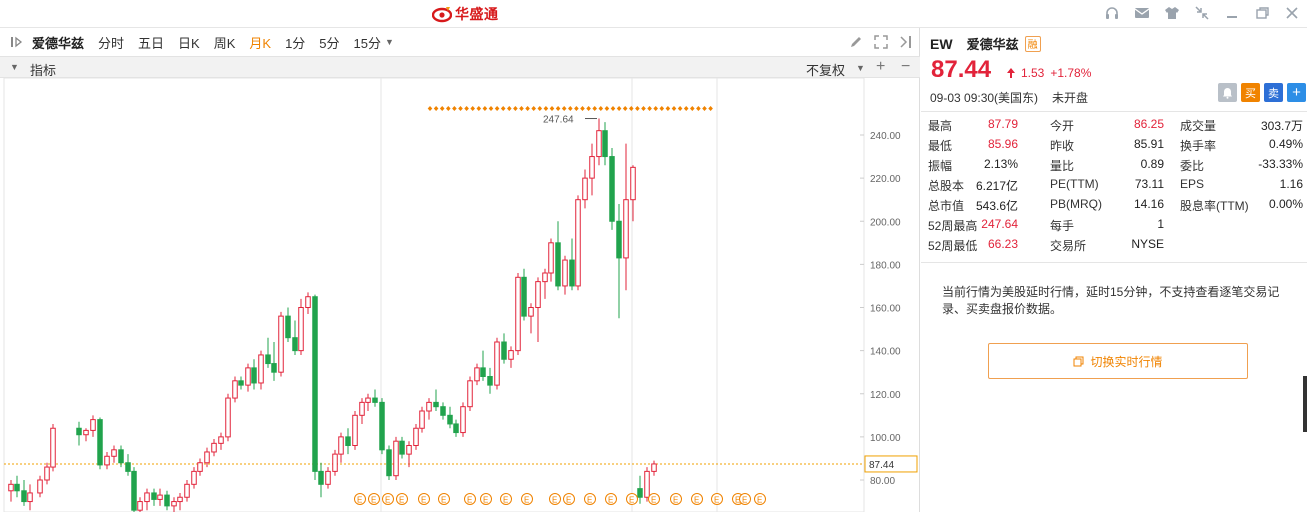 Image resolution: width=1307 pixels, height=512 pixels. I want to click on sell-button: 卖, so click(1273, 92).